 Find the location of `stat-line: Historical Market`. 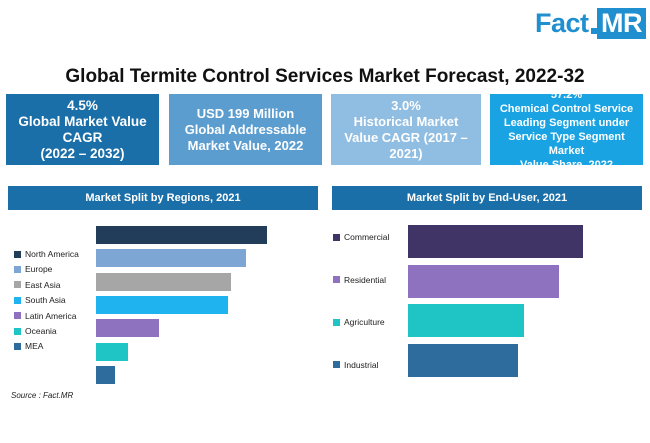

stat-line: Historical Market is located at coordinates (406, 121).